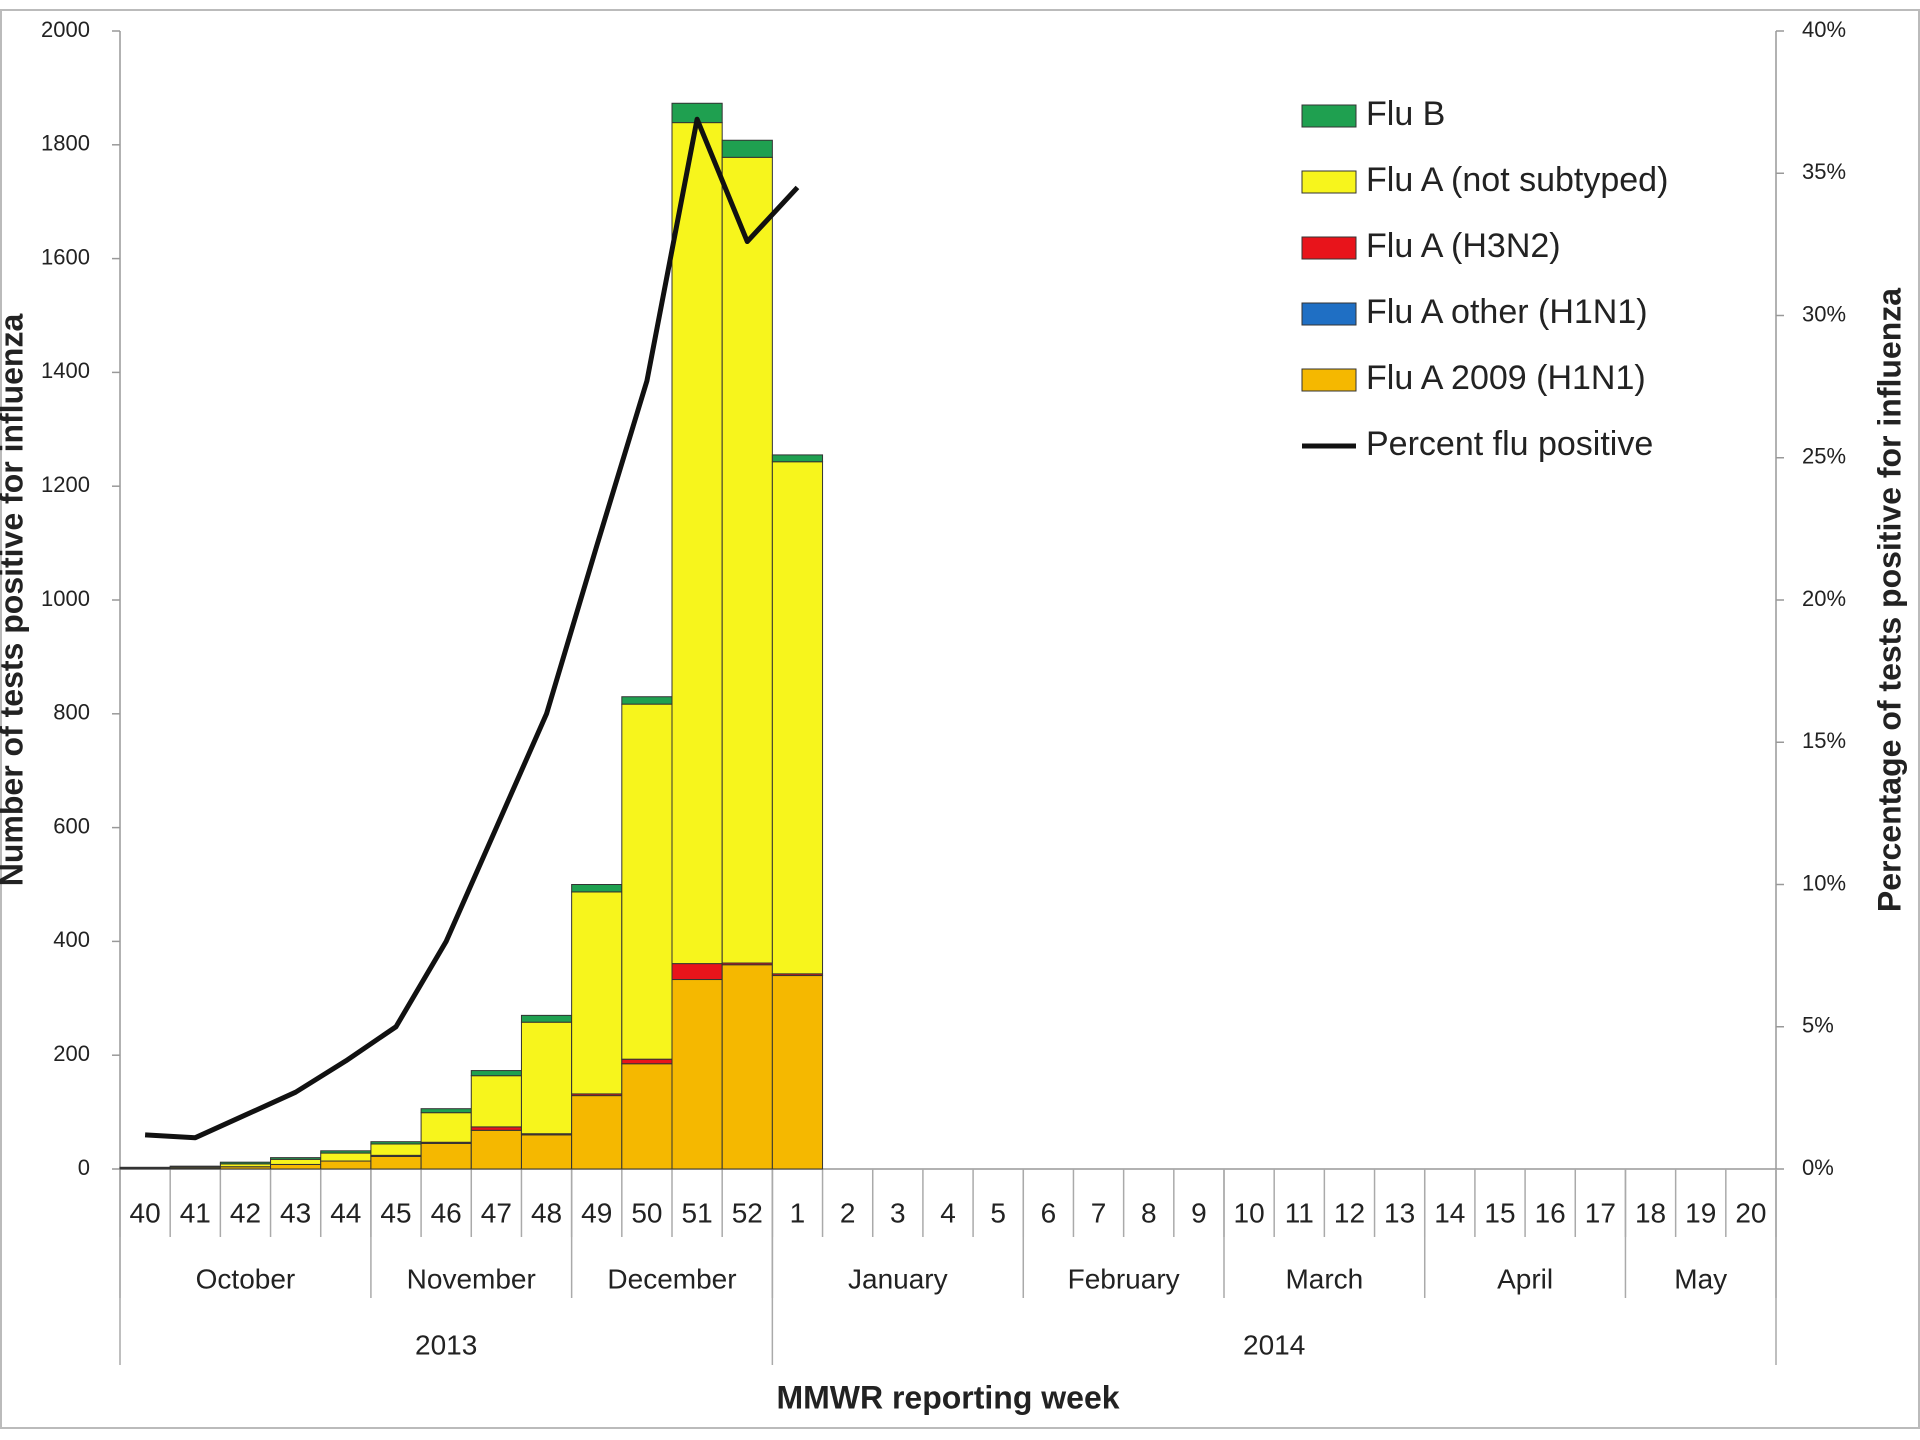  I want to click on x-tick-label: 51, so click(697, 1212).